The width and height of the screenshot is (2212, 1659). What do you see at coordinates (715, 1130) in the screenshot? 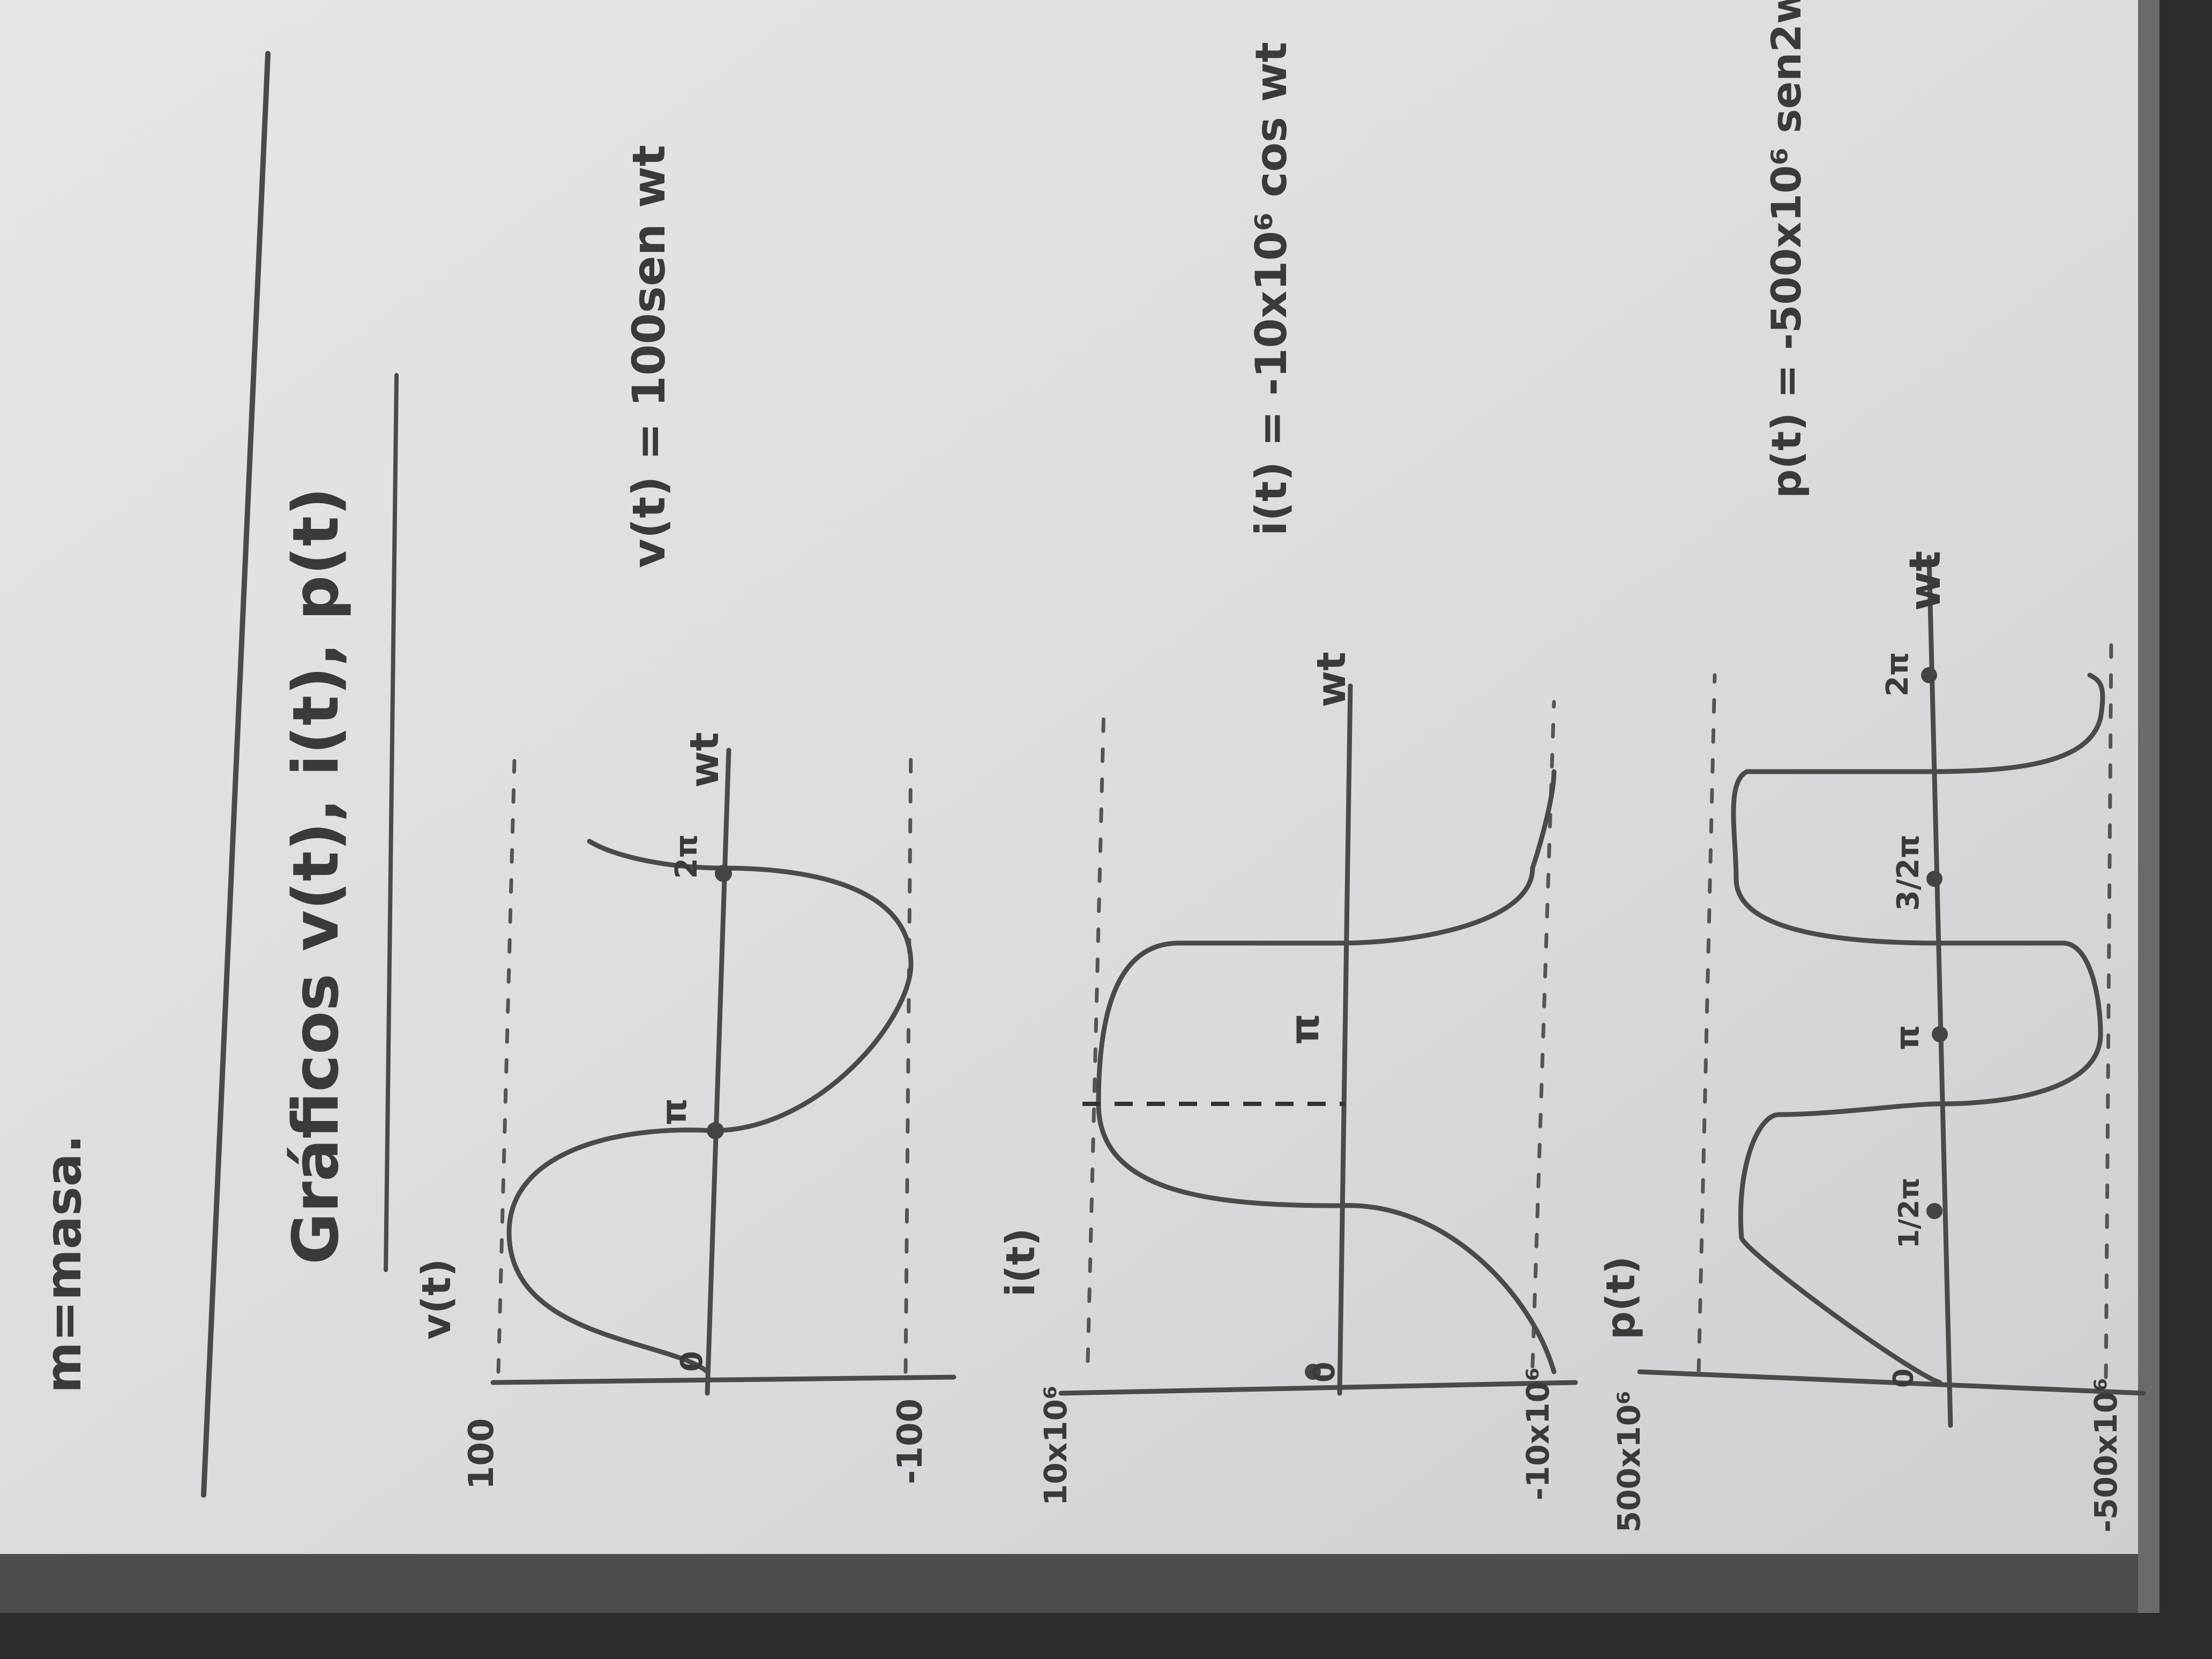
I see `v-crossing-pi` at bounding box center [715, 1130].